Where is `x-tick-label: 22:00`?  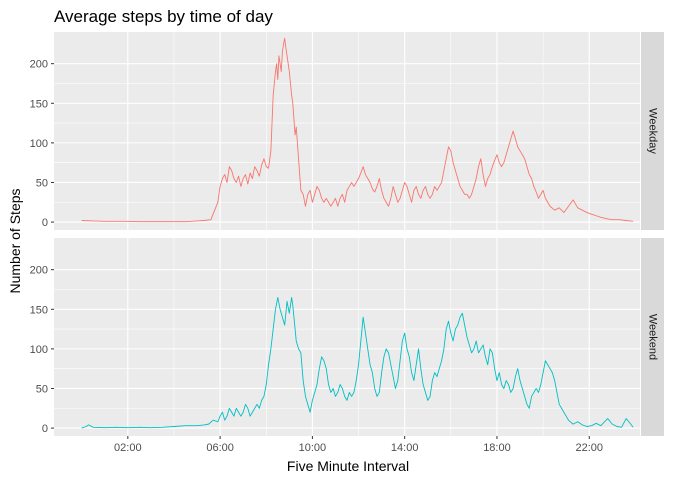
x-tick-label: 22:00 is located at coordinates (589, 448).